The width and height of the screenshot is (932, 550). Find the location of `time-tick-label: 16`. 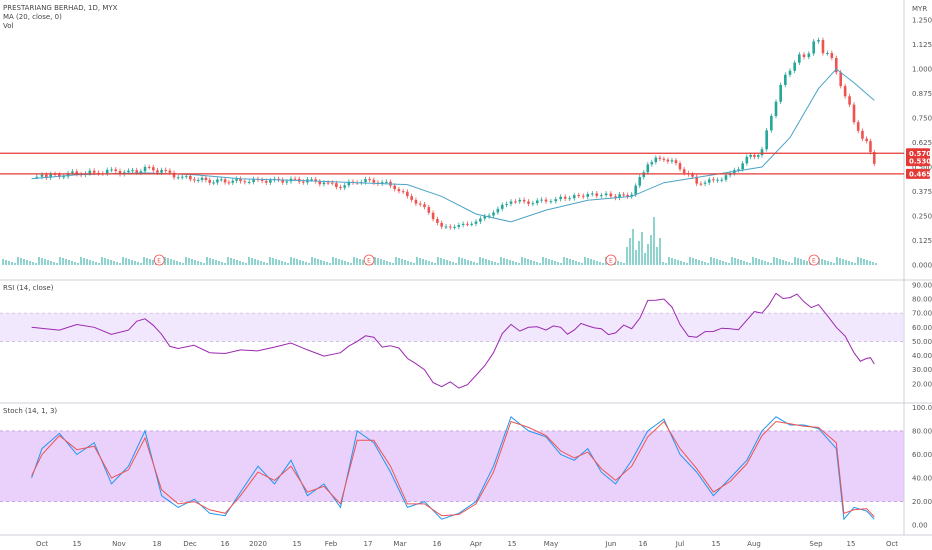

time-tick-label: 16 is located at coordinates (643, 544).